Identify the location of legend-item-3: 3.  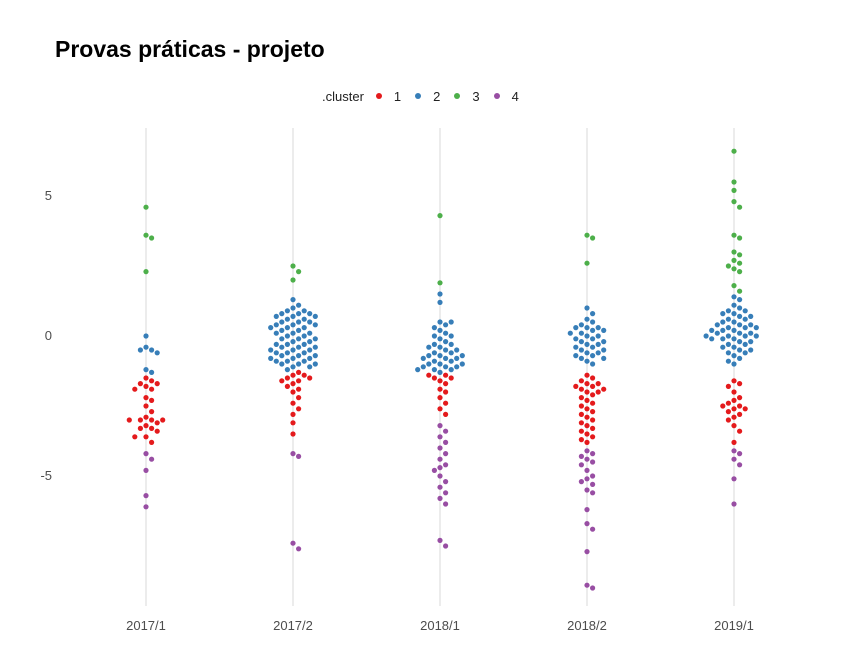
(467, 96).